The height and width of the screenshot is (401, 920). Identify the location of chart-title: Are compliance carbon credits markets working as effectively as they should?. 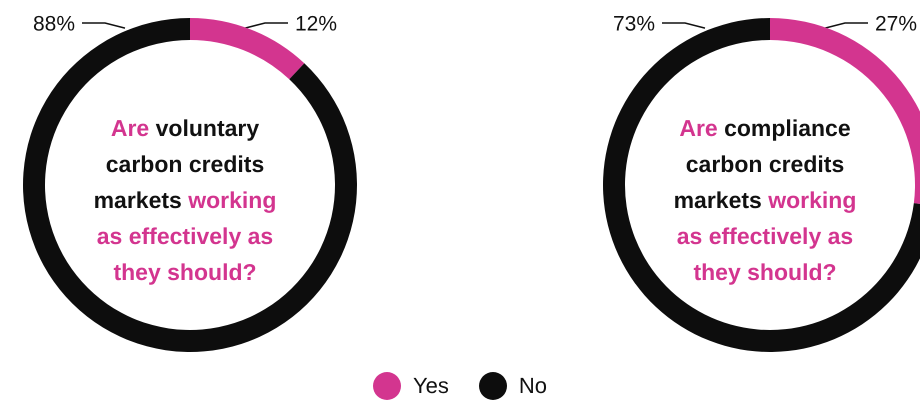
(765, 200).